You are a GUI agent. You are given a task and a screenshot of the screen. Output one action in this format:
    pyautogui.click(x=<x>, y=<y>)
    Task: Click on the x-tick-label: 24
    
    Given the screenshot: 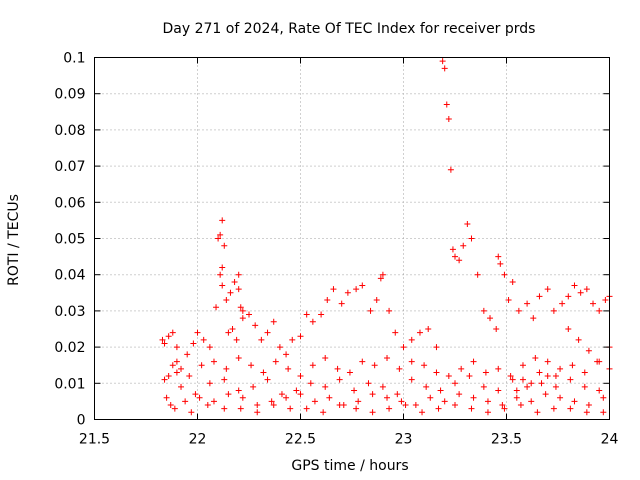 What is the action you would take?
    pyautogui.click(x=610, y=440)
    